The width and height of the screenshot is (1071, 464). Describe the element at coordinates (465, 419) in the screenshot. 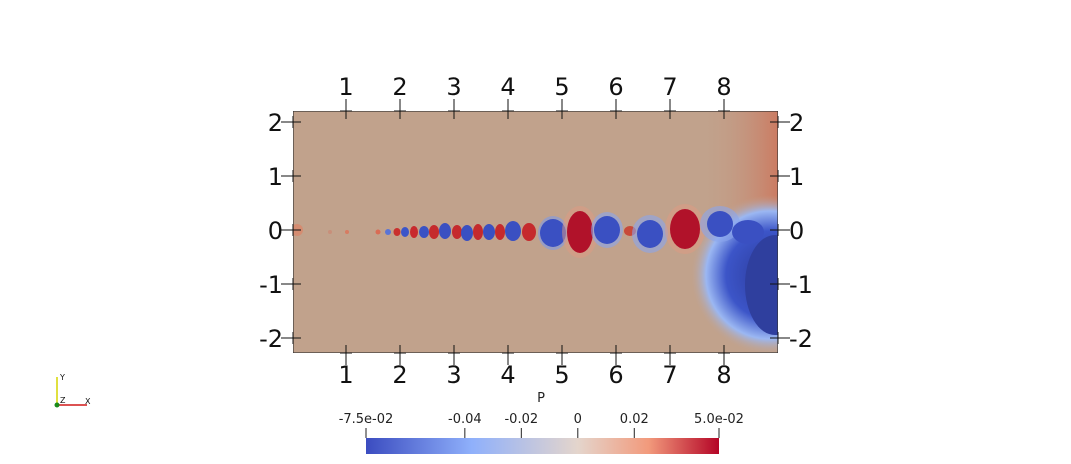

I see `colorbar-tick-label: -0.04` at that location.